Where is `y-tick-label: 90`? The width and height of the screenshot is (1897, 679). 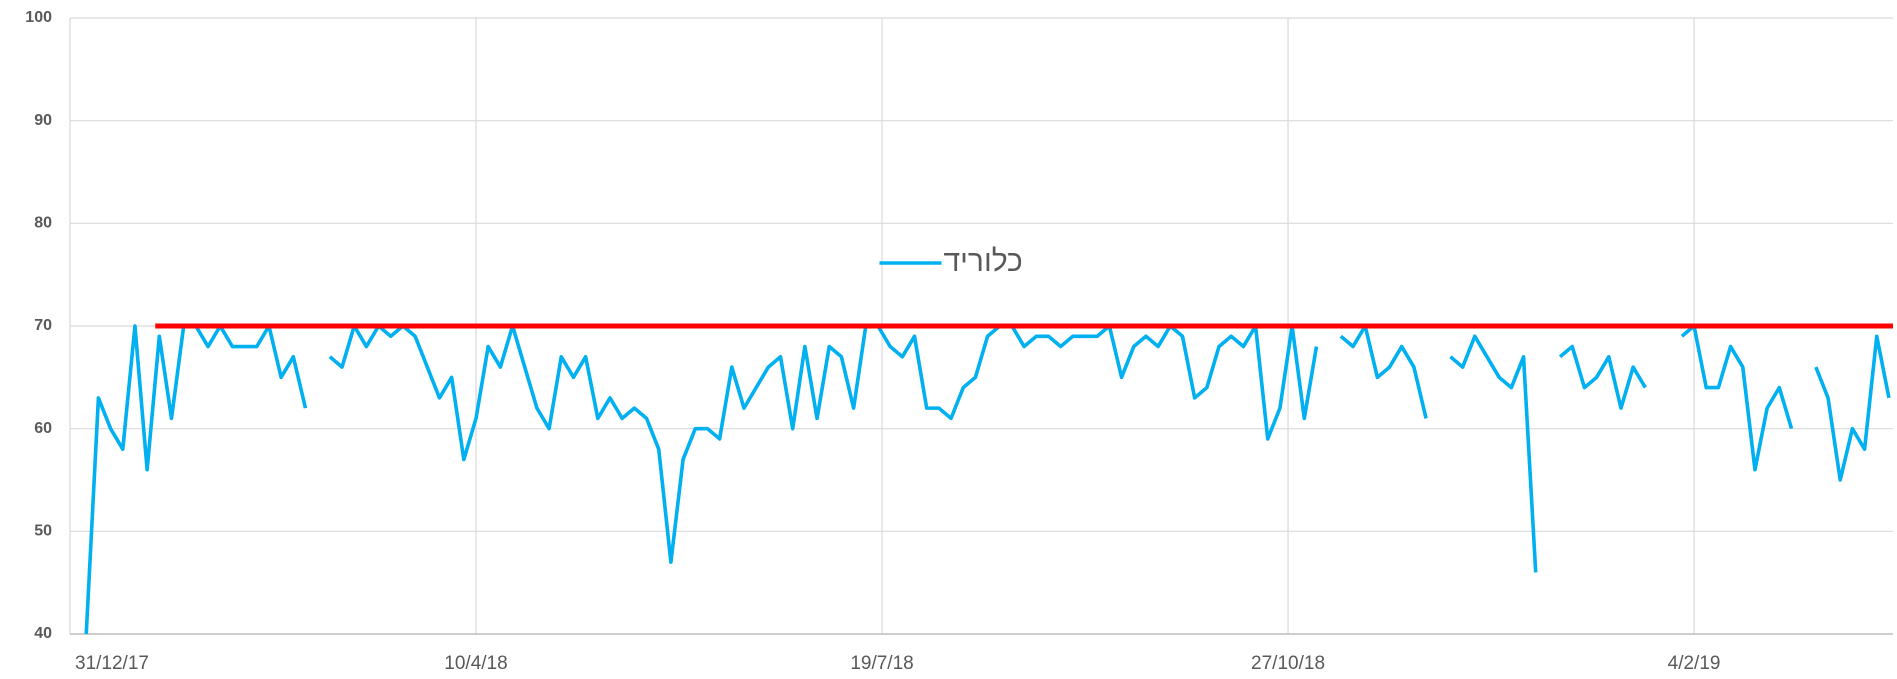
y-tick-label: 90 is located at coordinates (43, 120).